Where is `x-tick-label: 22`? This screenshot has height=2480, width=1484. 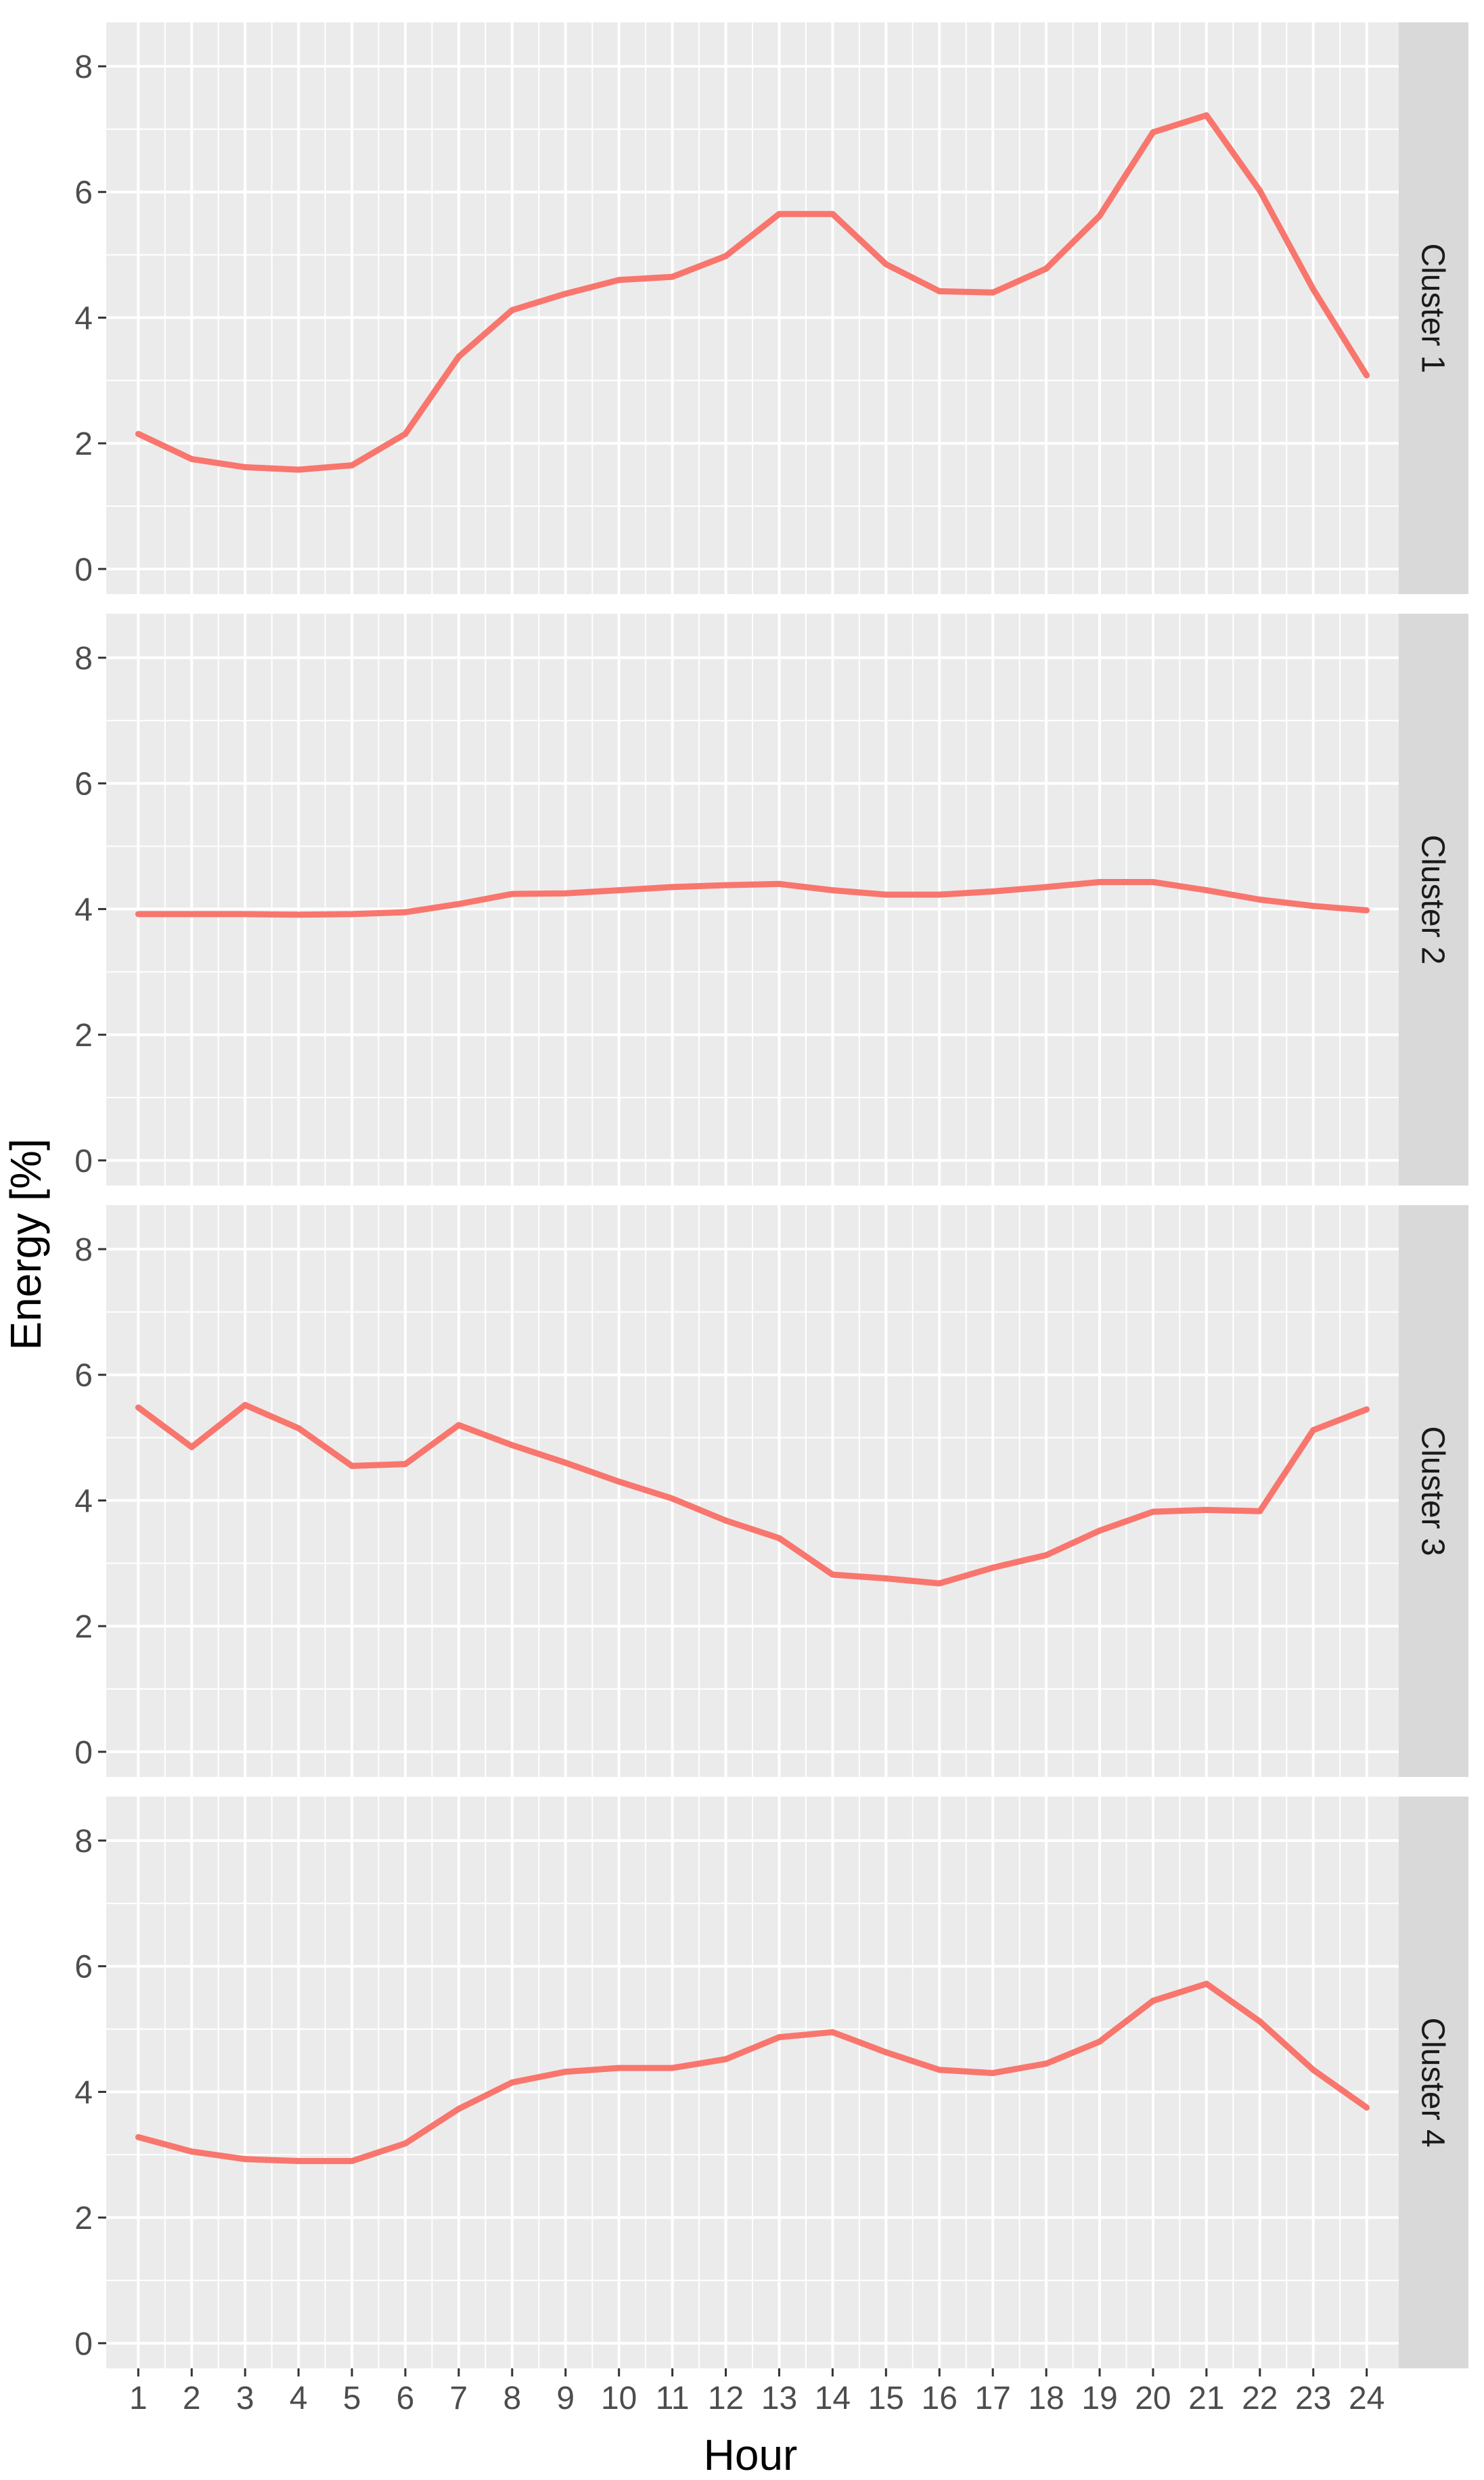
x-tick-label: 22 is located at coordinates (1260, 2398).